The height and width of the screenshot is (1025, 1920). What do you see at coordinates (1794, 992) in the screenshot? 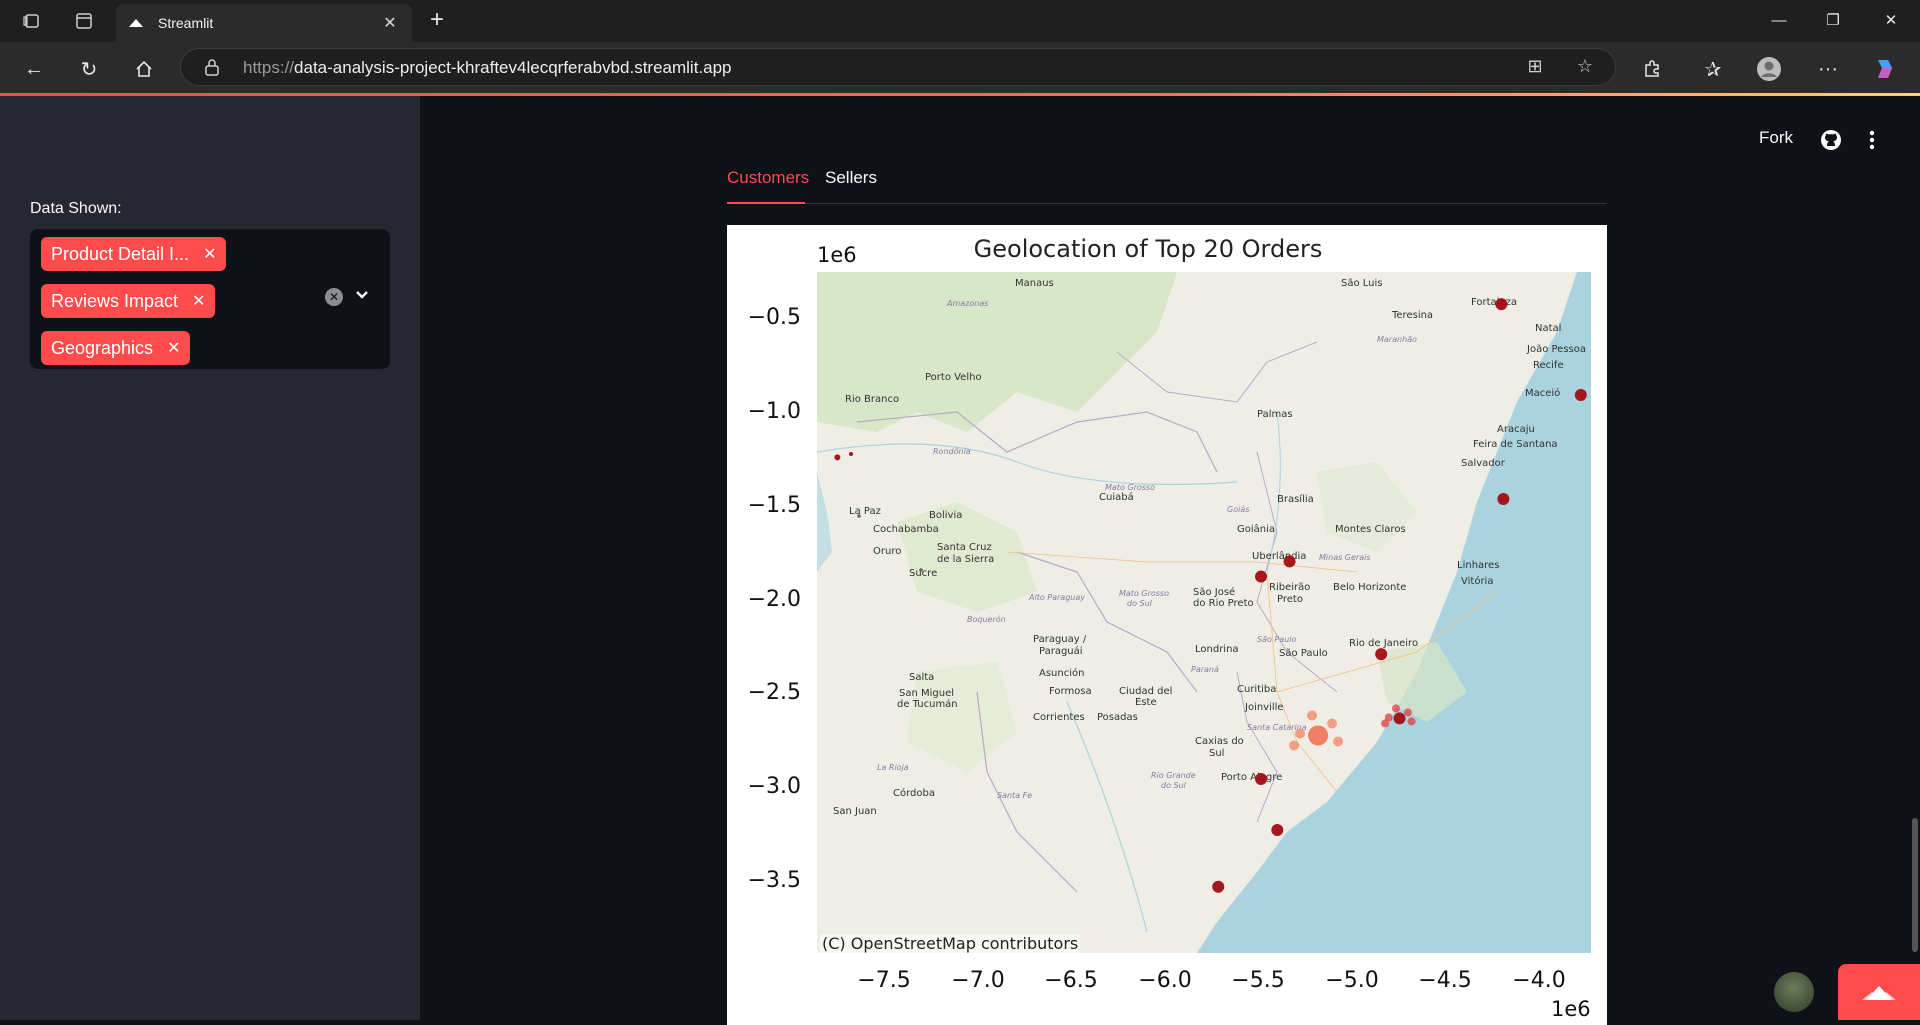
I see `avatar` at bounding box center [1794, 992].